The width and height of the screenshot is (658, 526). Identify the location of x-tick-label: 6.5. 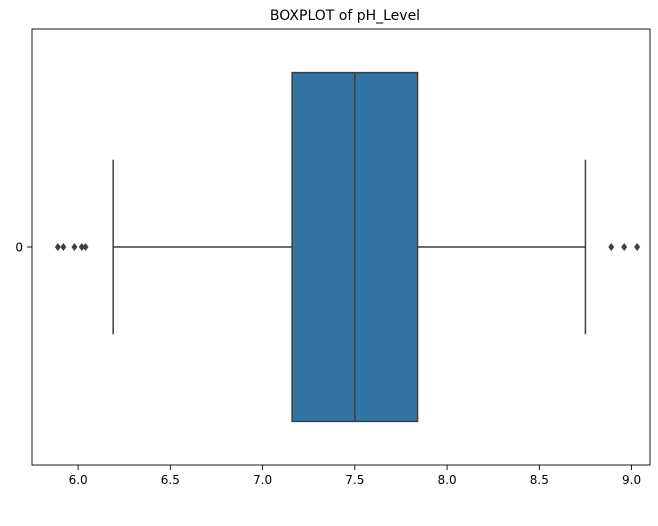
(170, 480).